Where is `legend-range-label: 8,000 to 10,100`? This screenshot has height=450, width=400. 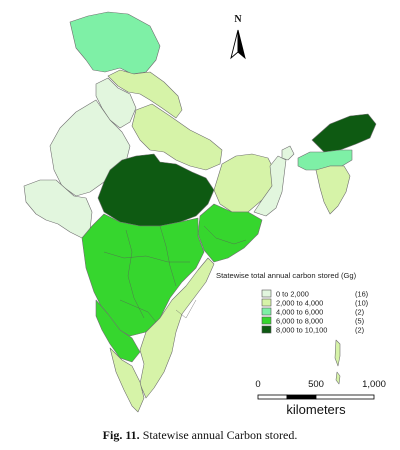 legend-range-label: 8,000 to 10,100 is located at coordinates (301, 330).